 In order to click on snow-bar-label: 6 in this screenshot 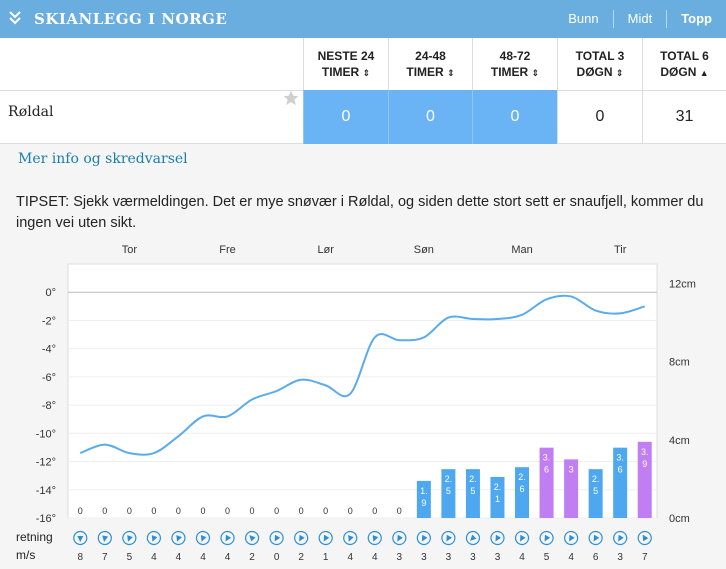, I will do `click(620, 470)`.